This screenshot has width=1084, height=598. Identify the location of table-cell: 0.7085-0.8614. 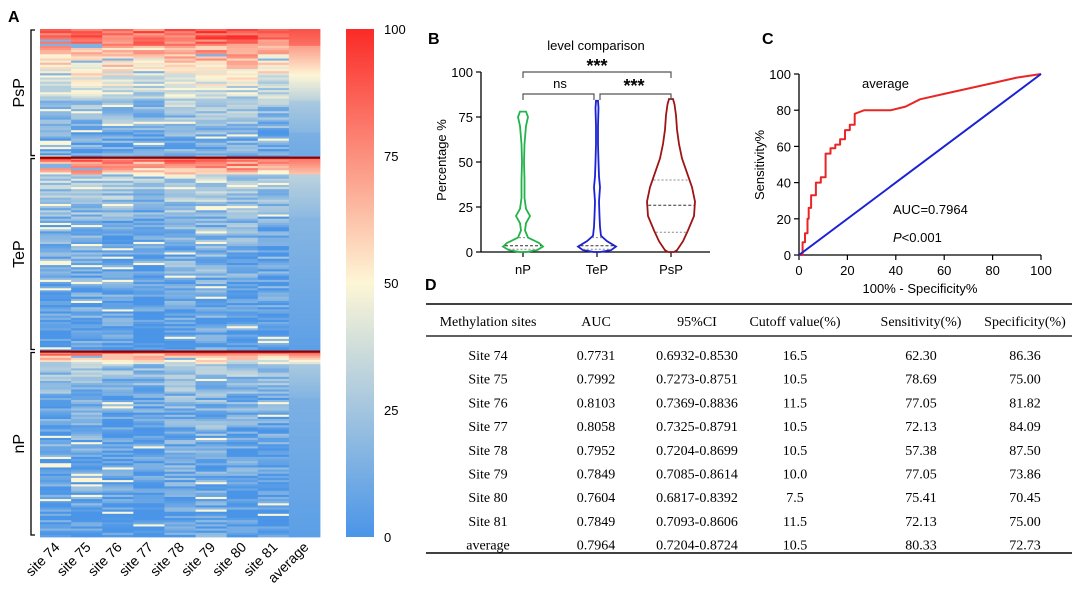
(697, 475).